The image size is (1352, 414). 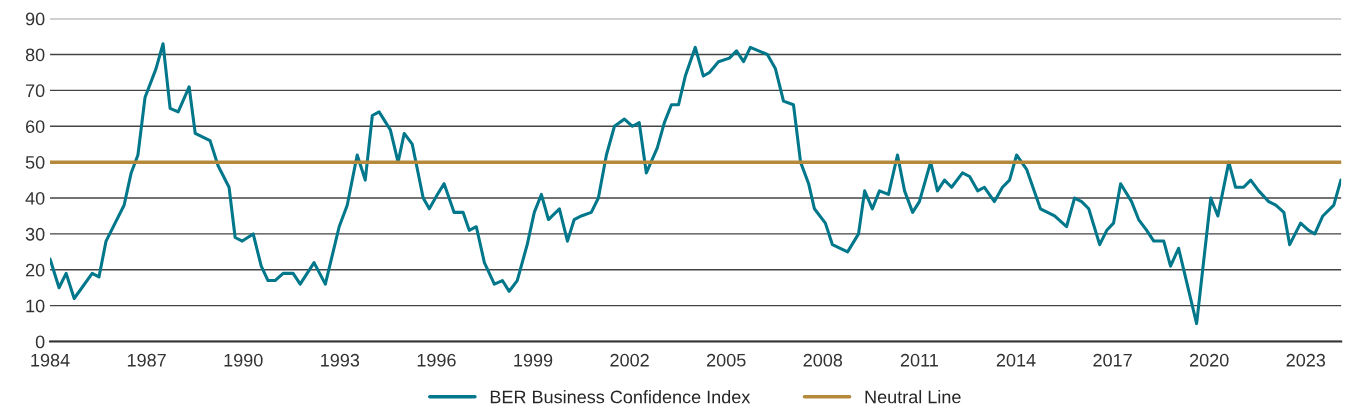 What do you see at coordinates (919, 360) in the screenshot?
I see `x-tick-label: 2011` at bounding box center [919, 360].